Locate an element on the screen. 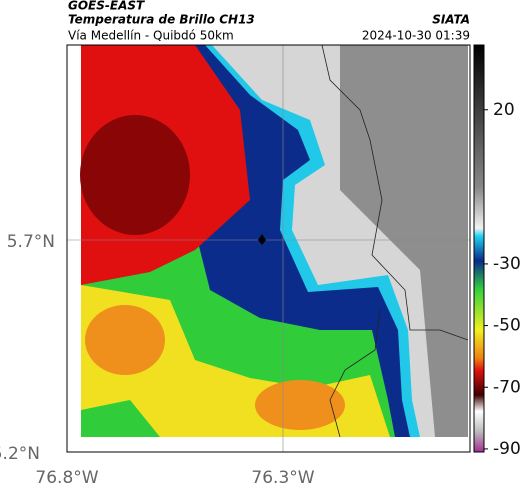 The width and height of the screenshot is (526, 495). timestamp: 2024-10-30 01:39 is located at coordinates (416, 36).